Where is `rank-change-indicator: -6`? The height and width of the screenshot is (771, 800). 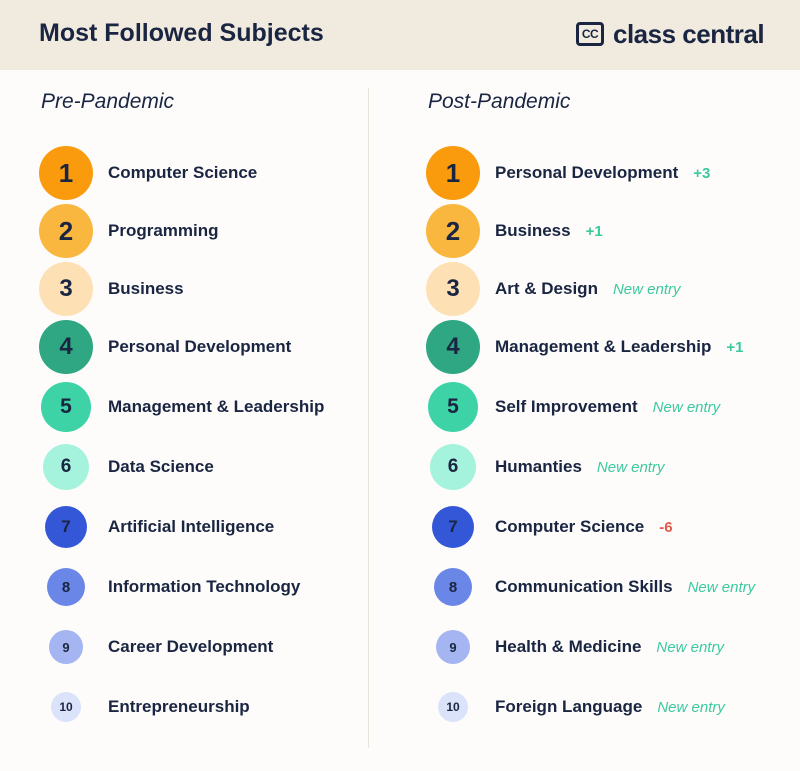 rank-change-indicator: -6 is located at coordinates (666, 527).